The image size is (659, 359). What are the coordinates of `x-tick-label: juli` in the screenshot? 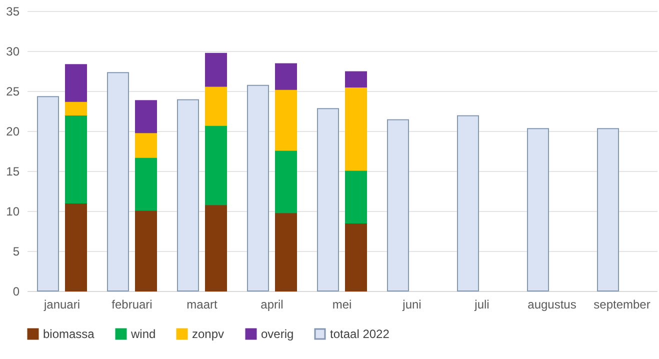 It's located at (482, 305).